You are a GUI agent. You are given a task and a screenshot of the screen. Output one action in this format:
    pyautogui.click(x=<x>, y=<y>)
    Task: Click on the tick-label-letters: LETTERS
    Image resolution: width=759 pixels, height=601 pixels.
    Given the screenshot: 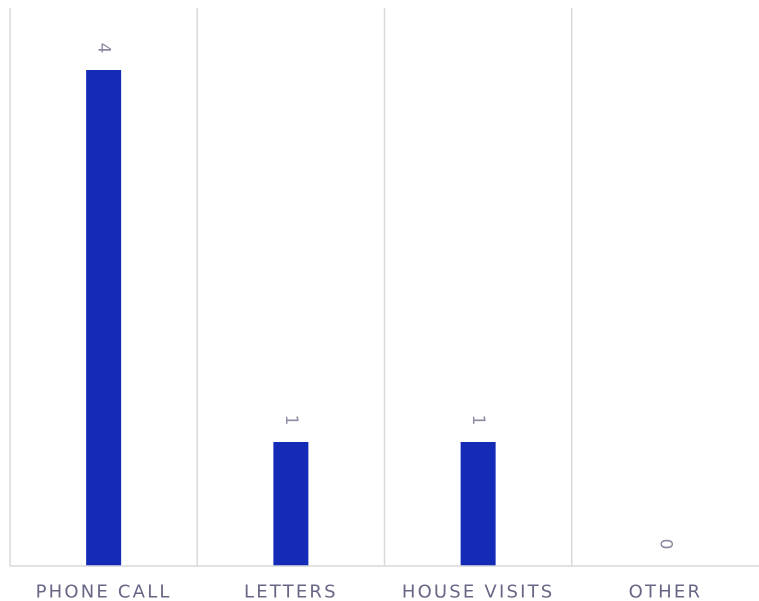 What is the action you would take?
    pyautogui.click(x=291, y=591)
    